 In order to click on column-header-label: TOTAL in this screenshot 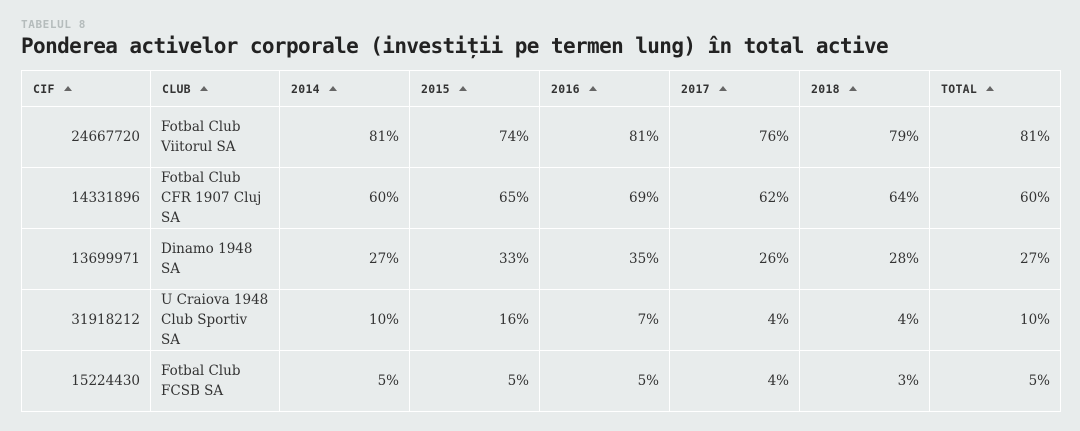, I will do `click(959, 88)`.